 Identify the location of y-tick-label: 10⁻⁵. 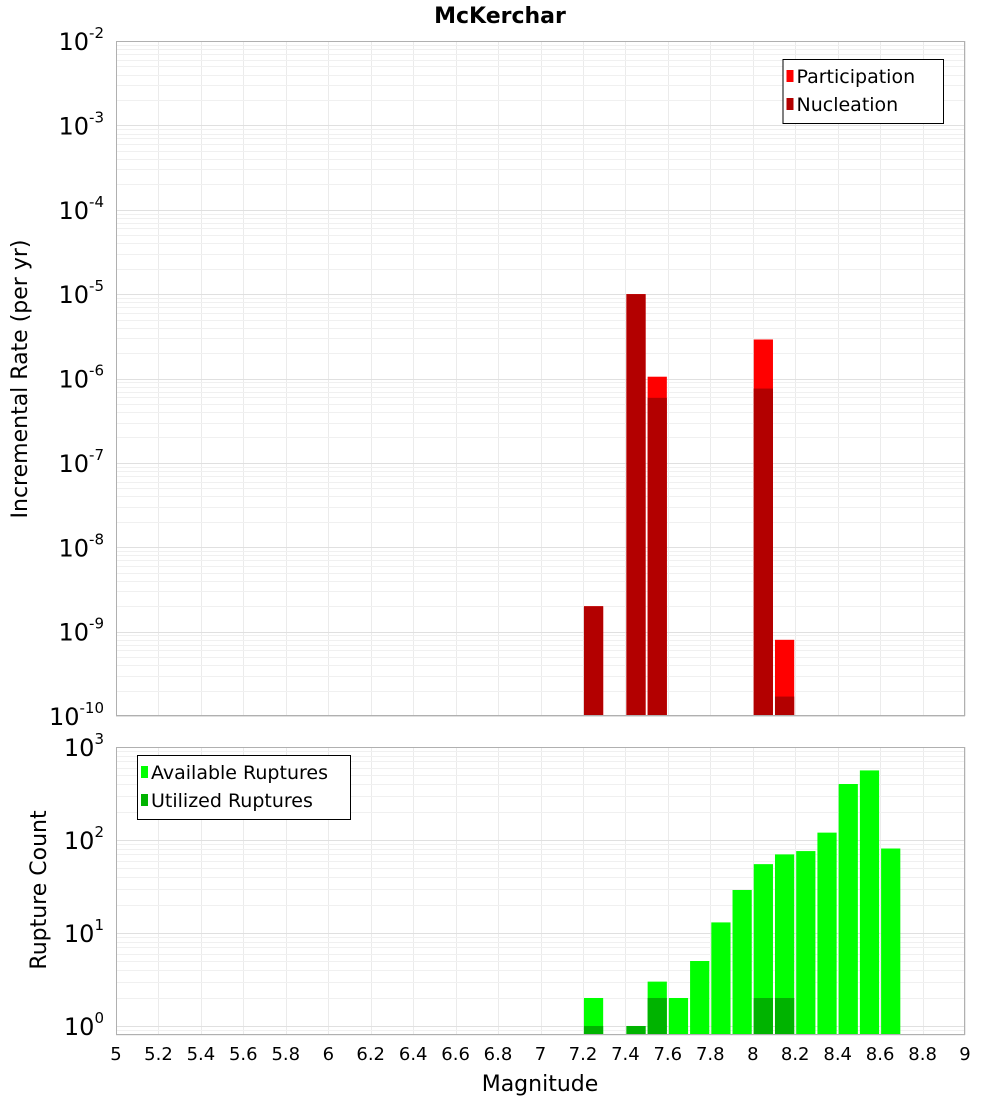
(81, 293).